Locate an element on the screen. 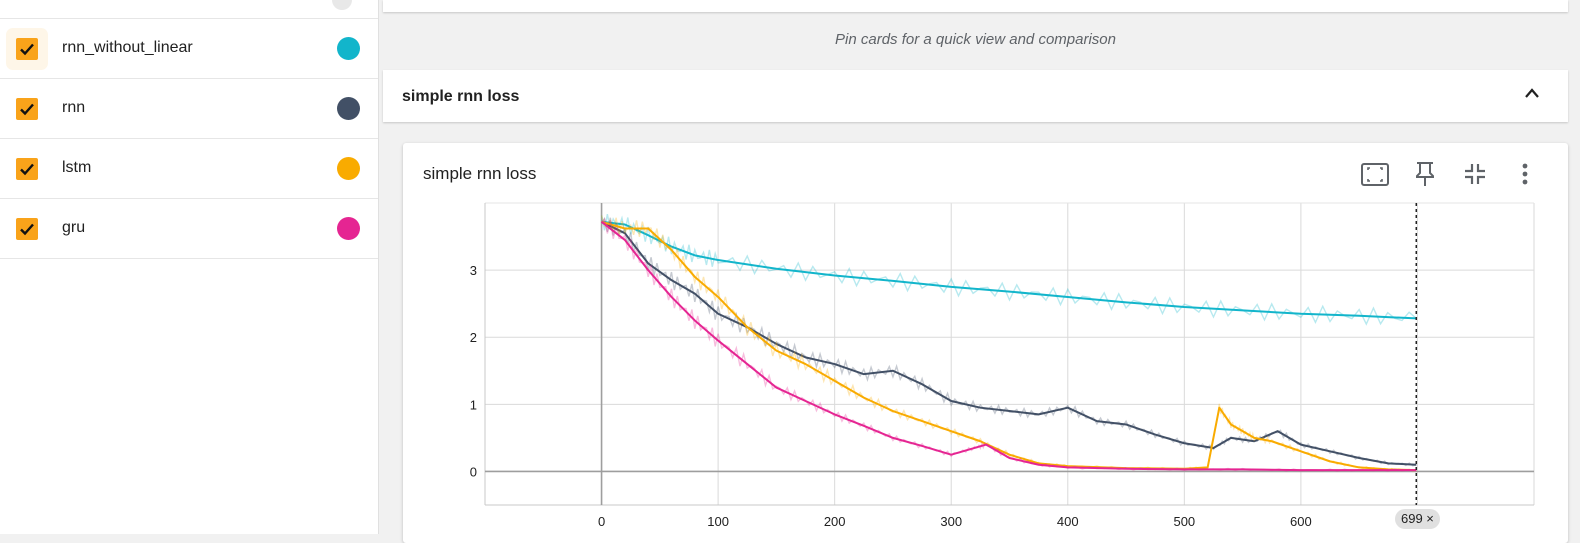 This screenshot has height=543, width=1580. series-line is located at coordinates (1009, 270).